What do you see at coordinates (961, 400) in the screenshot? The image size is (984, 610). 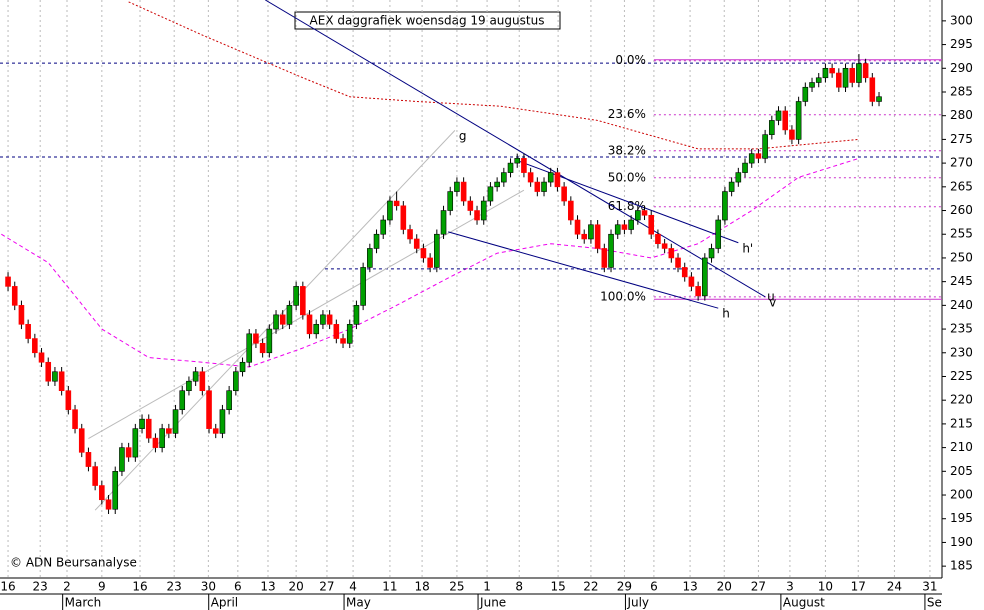 I see `y-tick-label: 220` at bounding box center [961, 400].